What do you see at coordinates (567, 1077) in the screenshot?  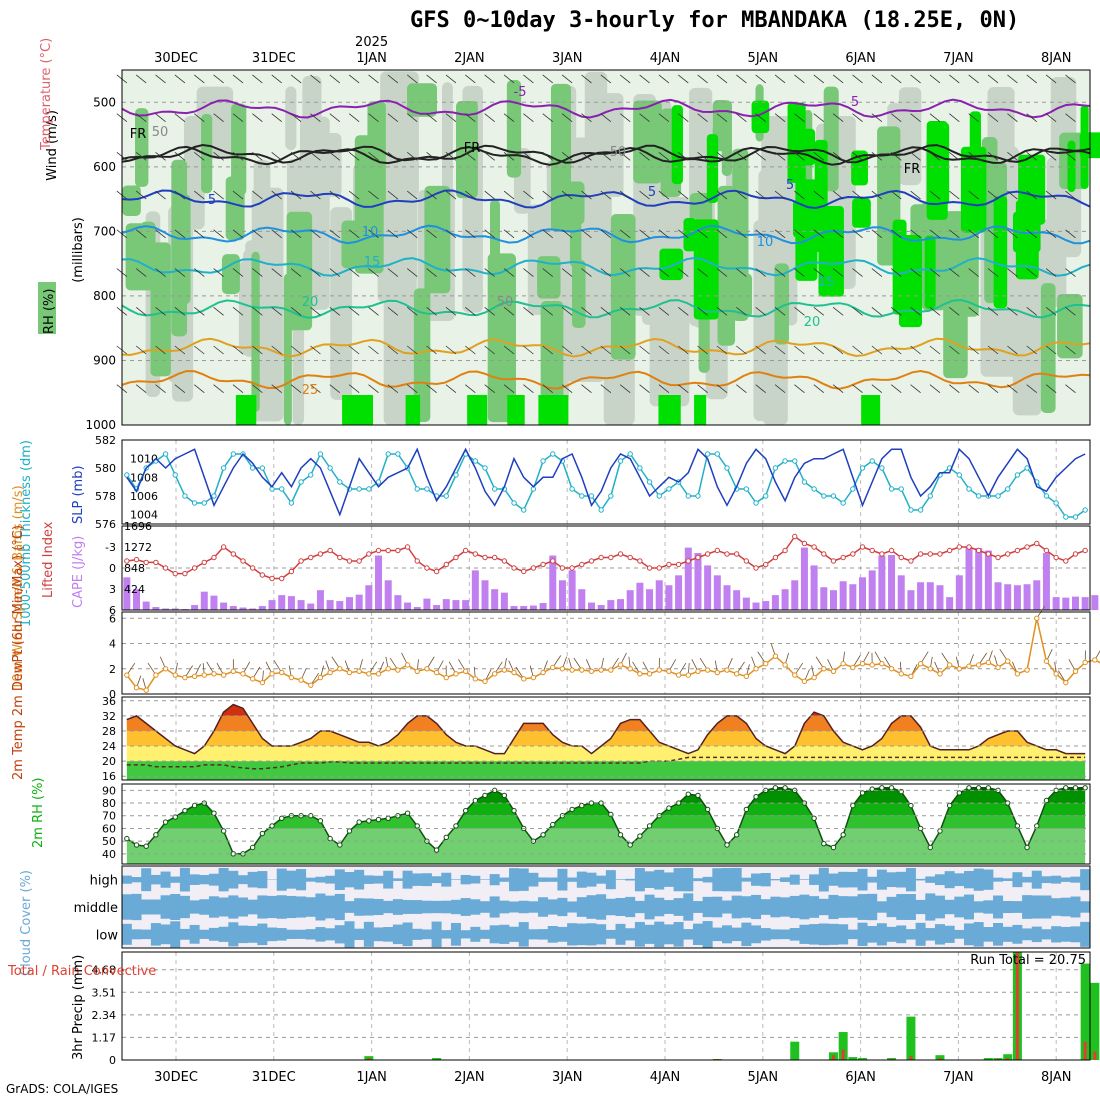 I see `bottom-day-label: 3JAN` at bounding box center [567, 1077].